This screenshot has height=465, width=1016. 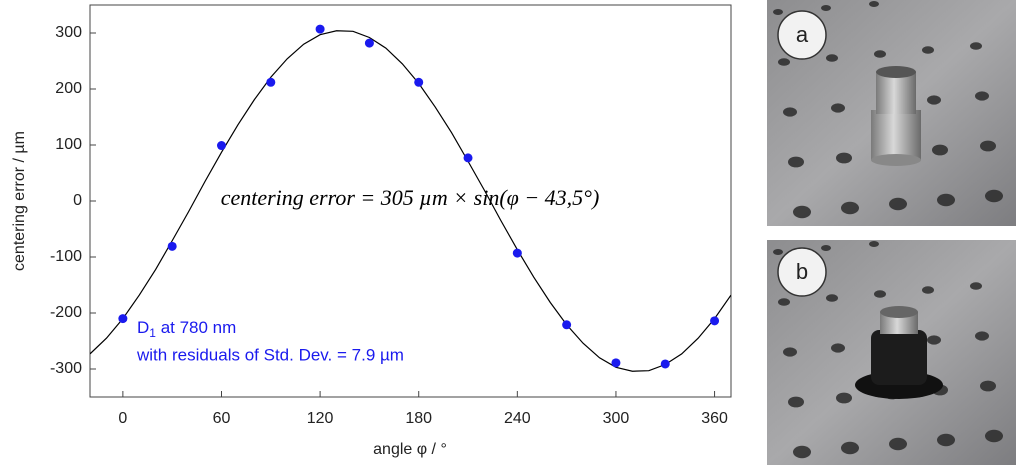 I want to click on screw-head, so click(x=899, y=323).